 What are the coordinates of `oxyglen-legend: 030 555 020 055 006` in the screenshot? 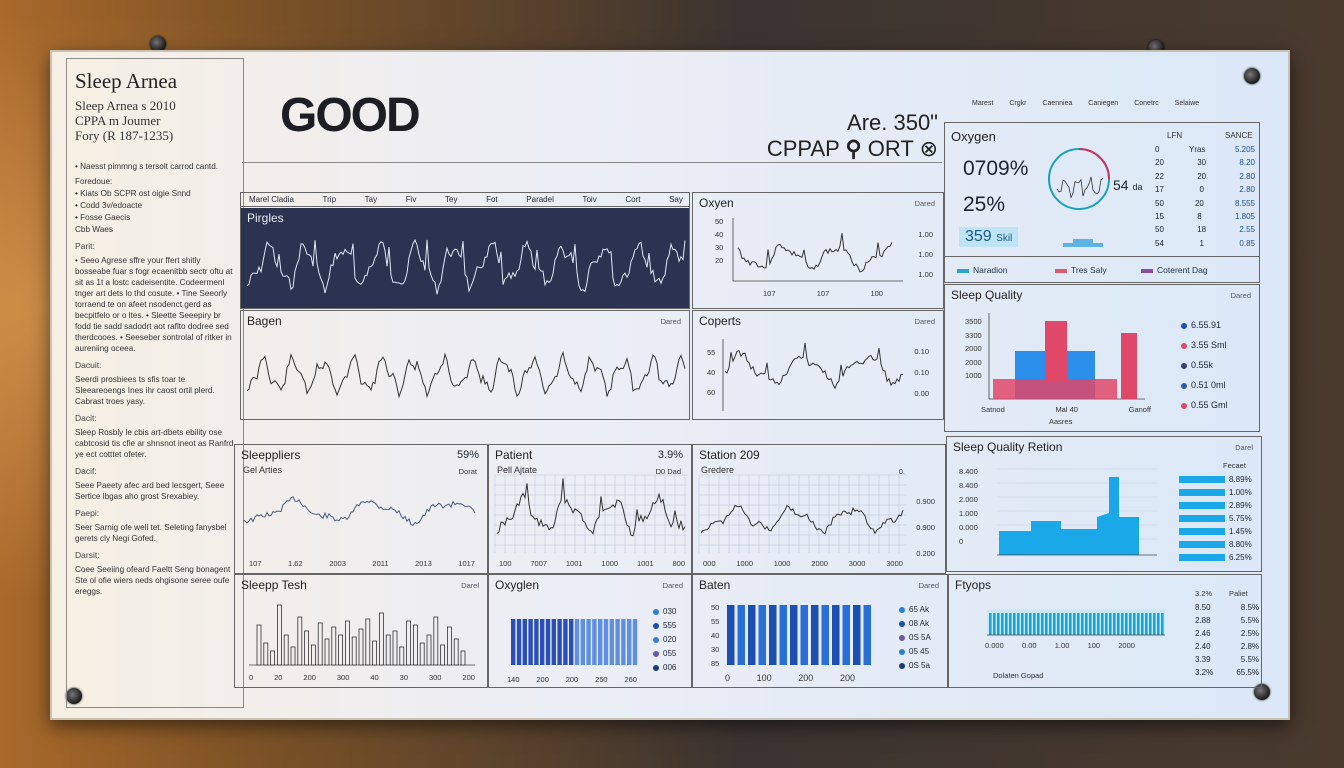 It's located at (664, 640).